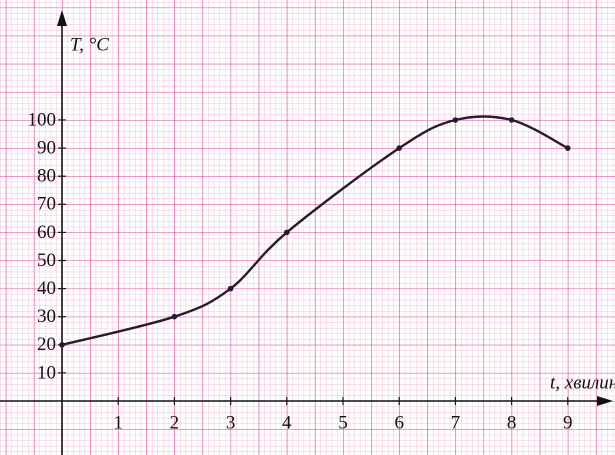  What do you see at coordinates (46, 344) in the screenshot?
I see `y-tick-label: 20` at bounding box center [46, 344].